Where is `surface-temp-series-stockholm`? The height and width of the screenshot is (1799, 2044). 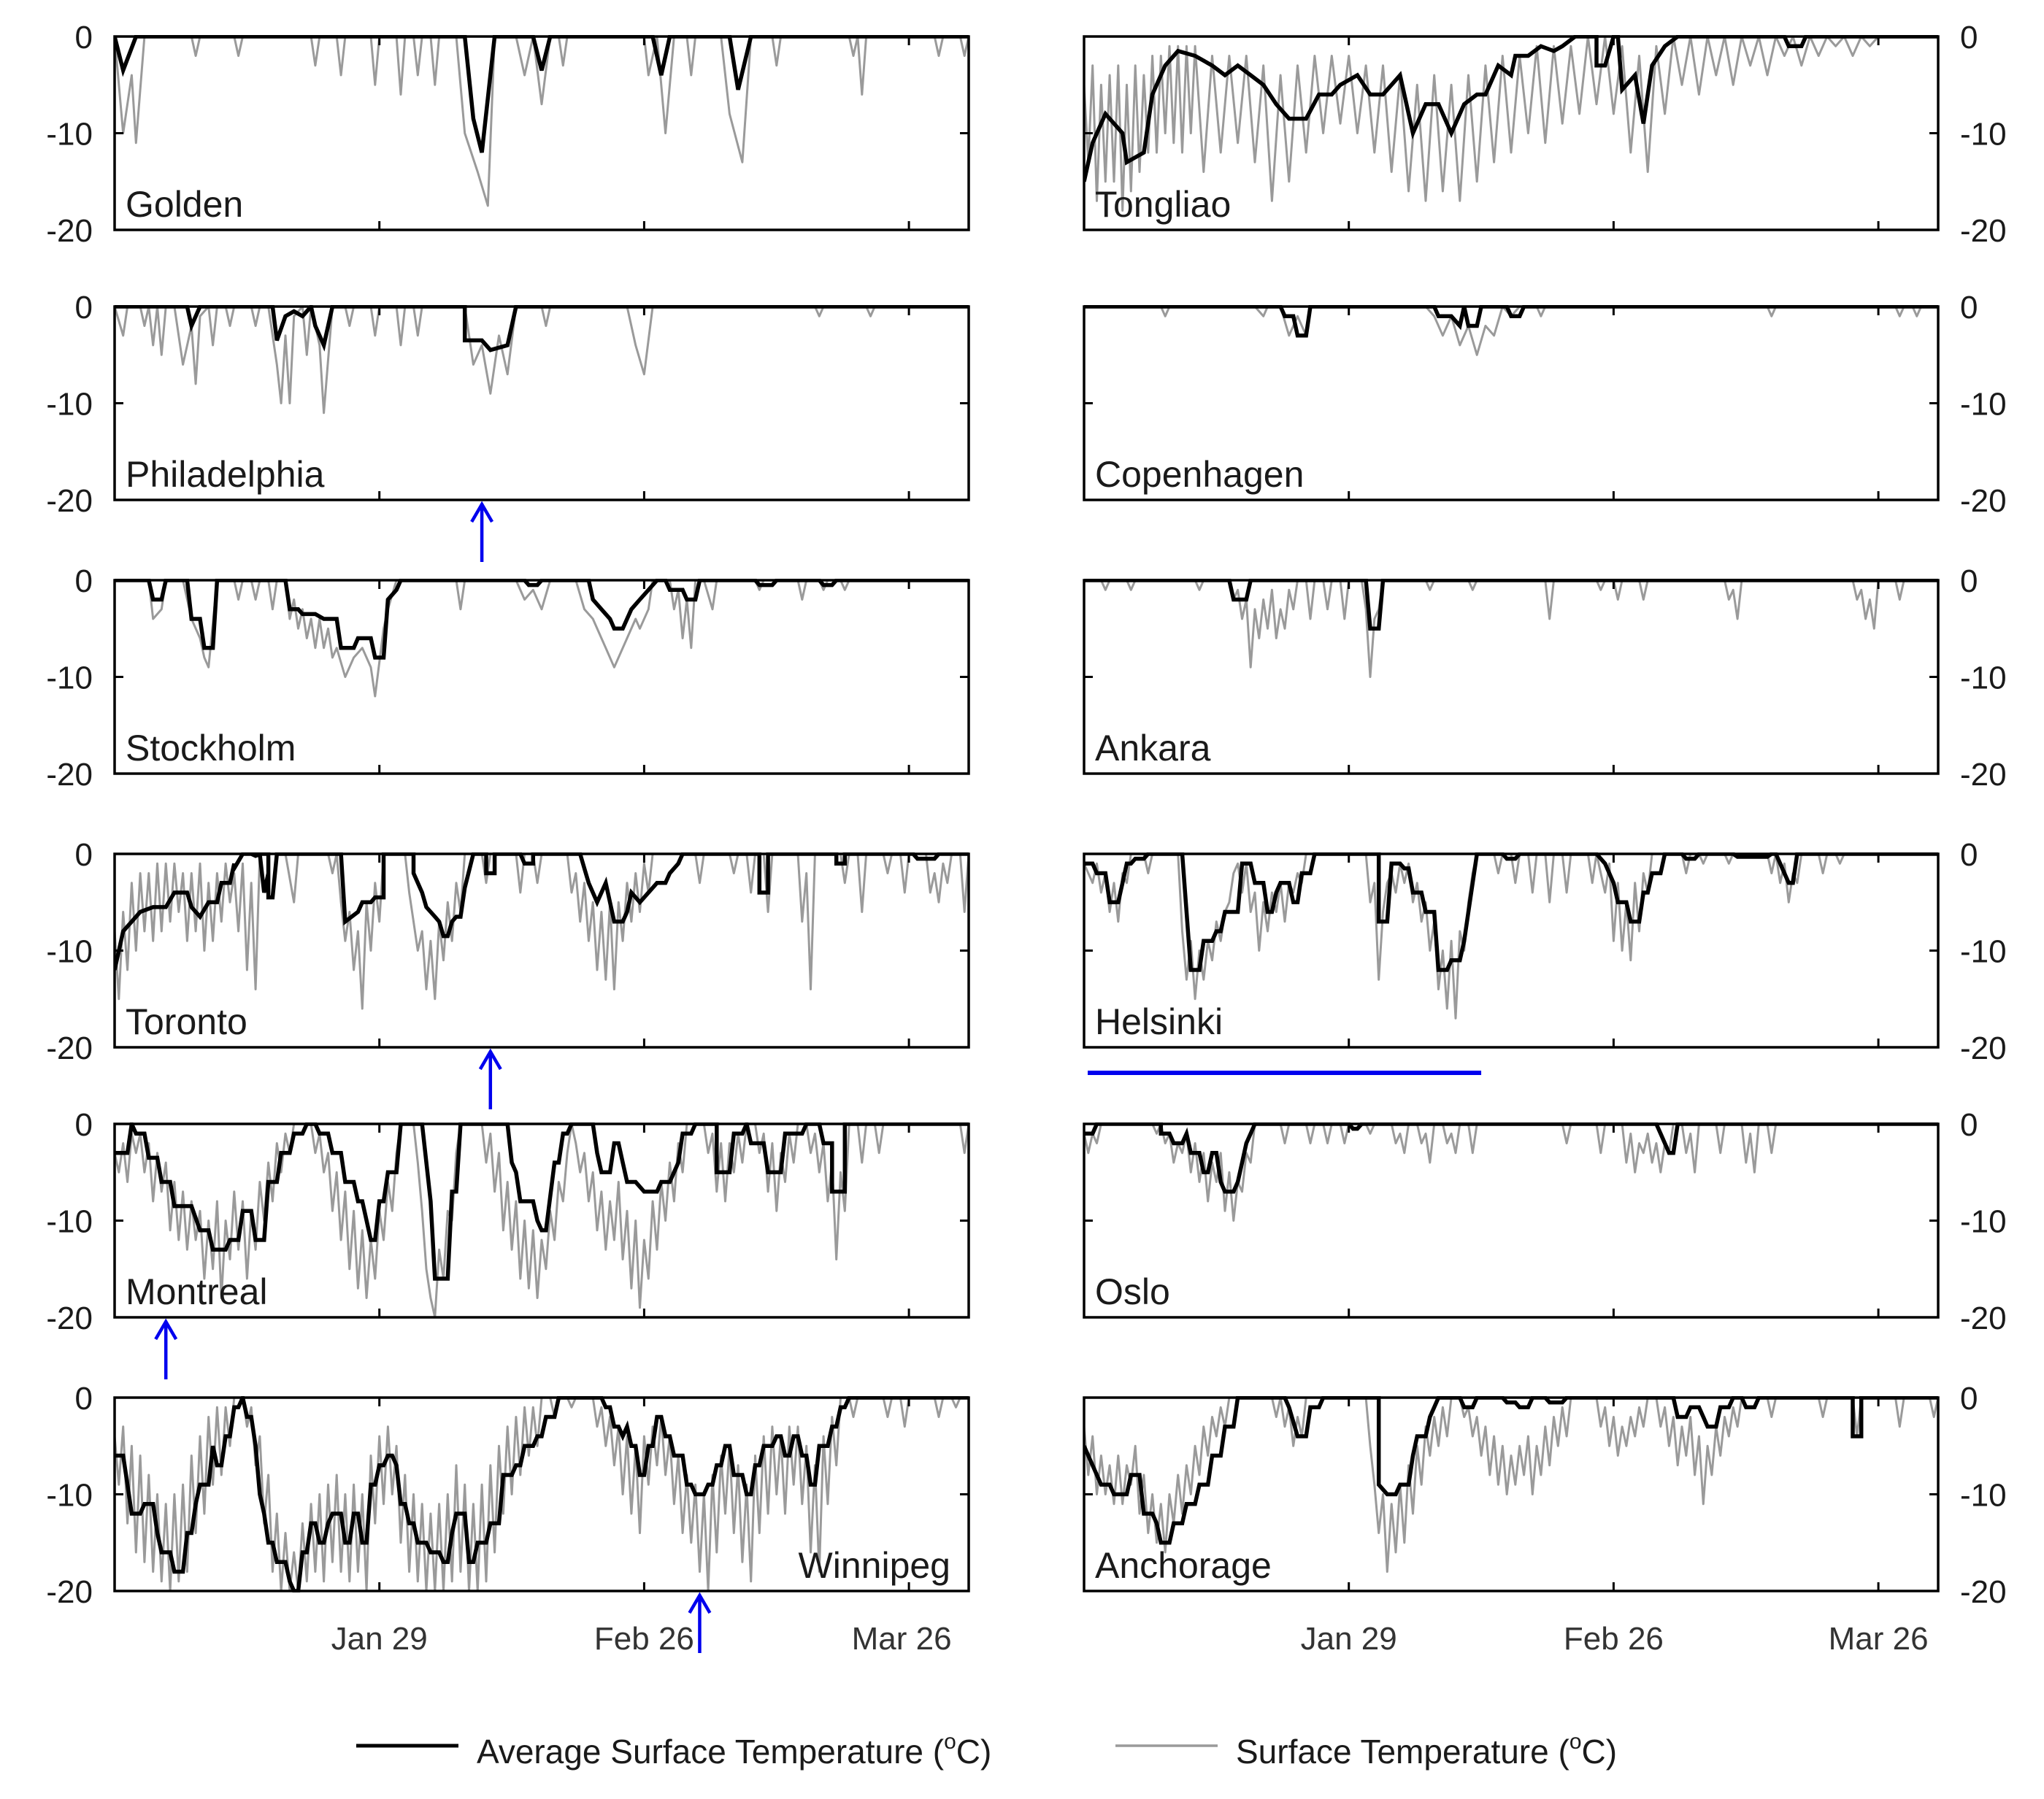 surface-temp-series-stockholm is located at coordinates (542, 638).